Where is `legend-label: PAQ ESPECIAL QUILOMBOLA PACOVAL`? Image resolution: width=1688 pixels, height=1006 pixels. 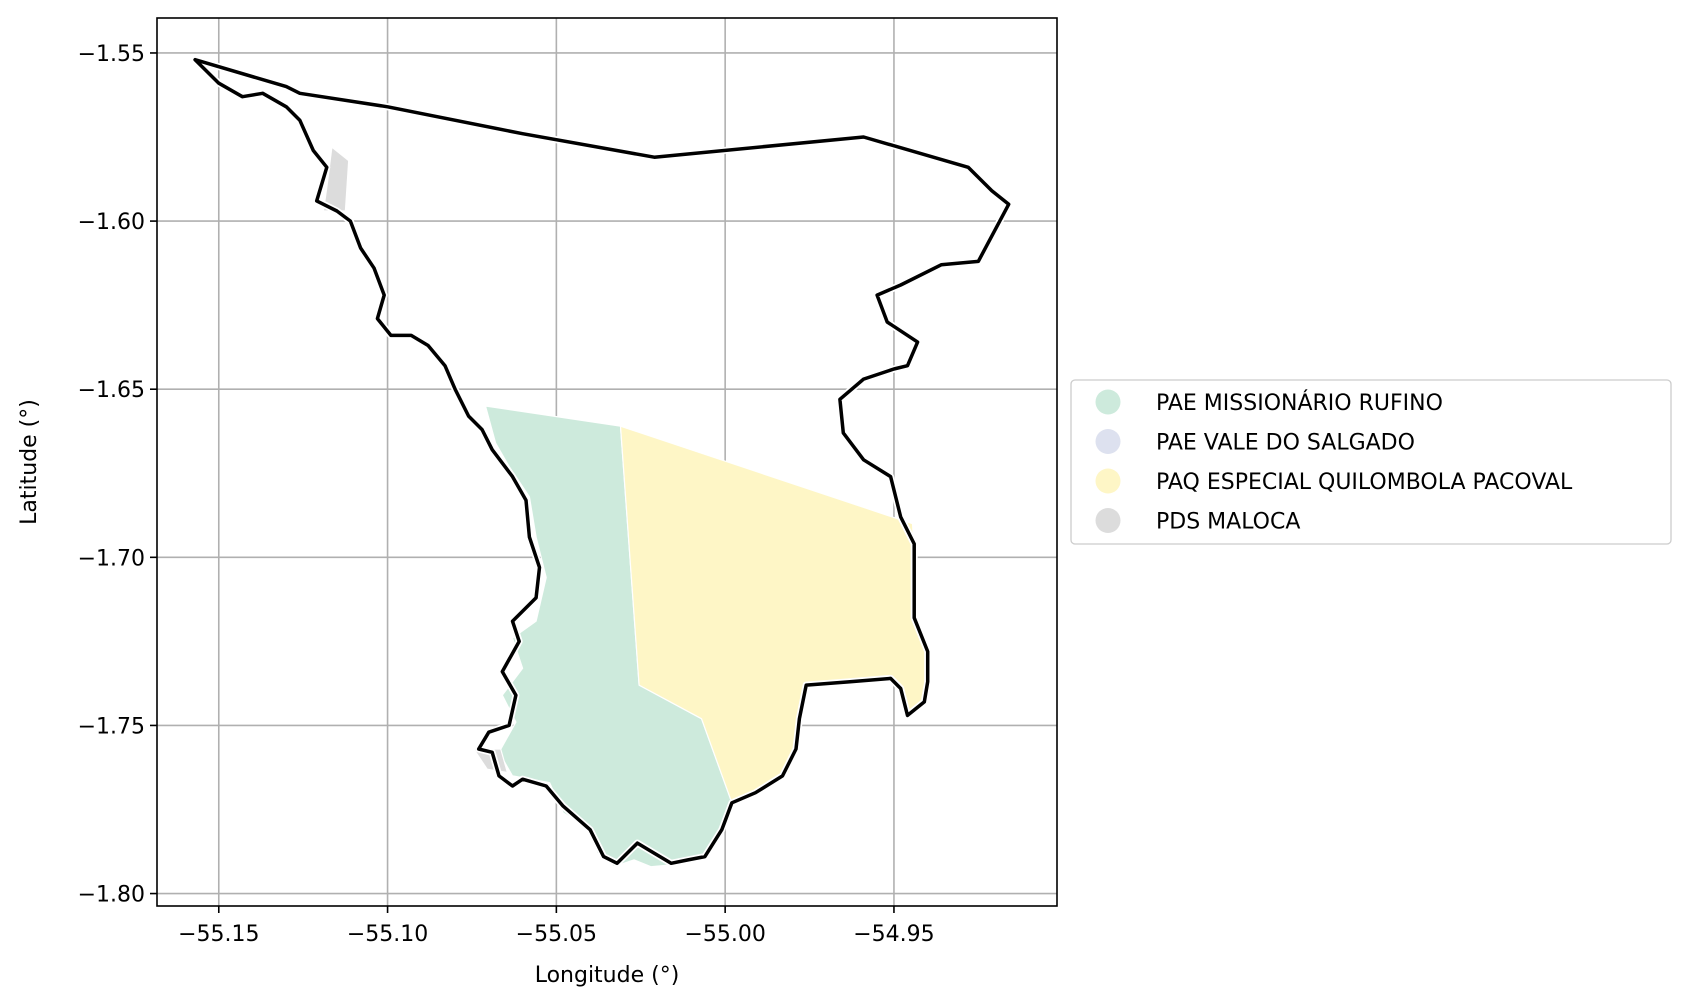 legend-label: PAQ ESPECIAL QUILOMBOLA PACOVAL is located at coordinates (1364, 482).